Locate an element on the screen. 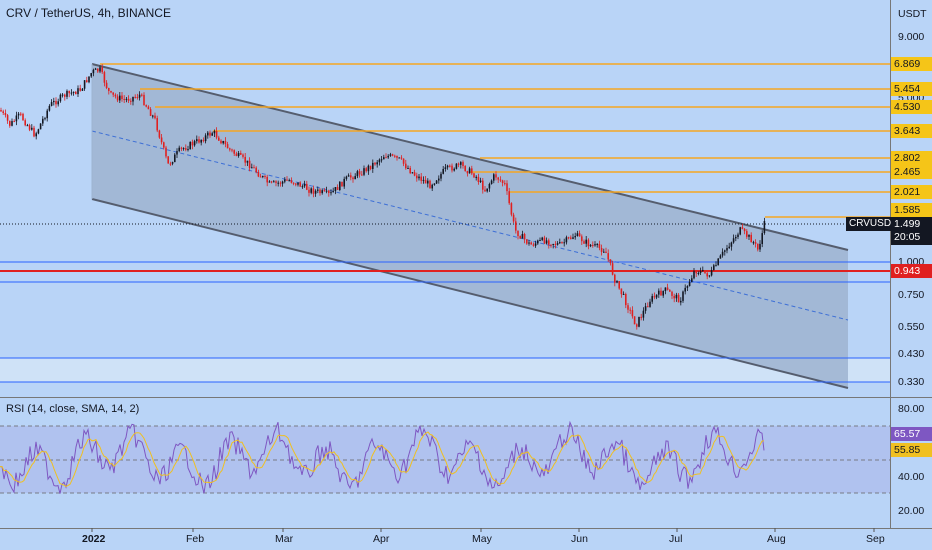 Image resolution: width=932 pixels, height=550 pixels. level-tag: 4.530 is located at coordinates (911, 107).